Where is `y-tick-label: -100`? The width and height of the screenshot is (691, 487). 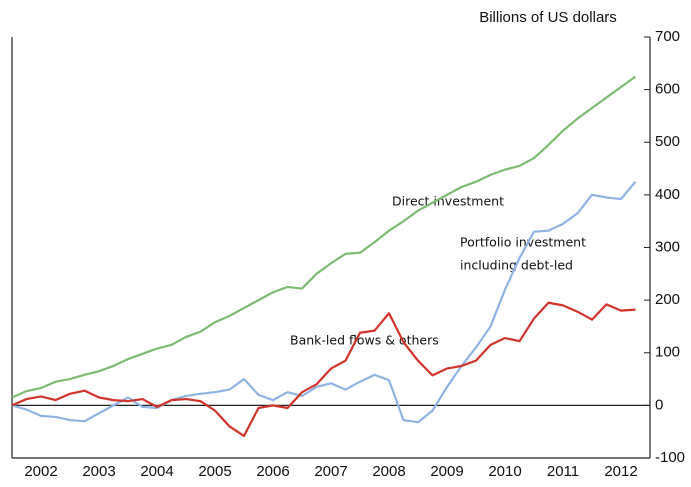
y-tick-label: -100 is located at coordinates (670, 457).